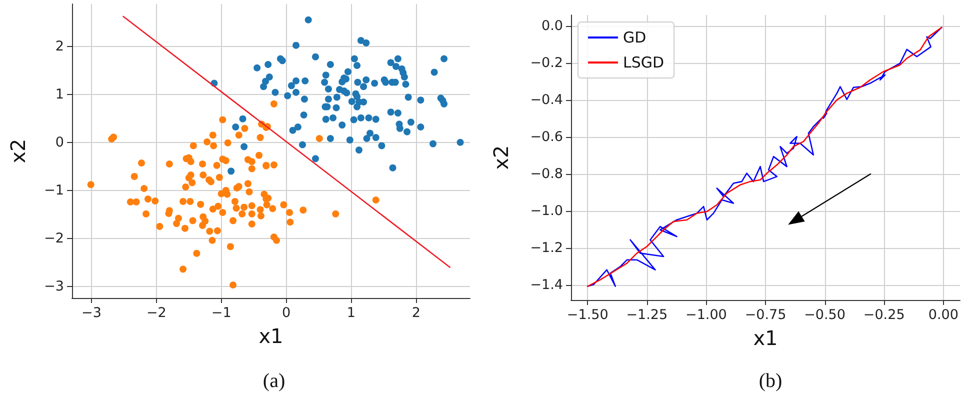 Image resolution: width=966 pixels, height=404 pixels. Describe the element at coordinates (825, 315) in the screenshot. I see `x-tick-label: −0.50` at that location.